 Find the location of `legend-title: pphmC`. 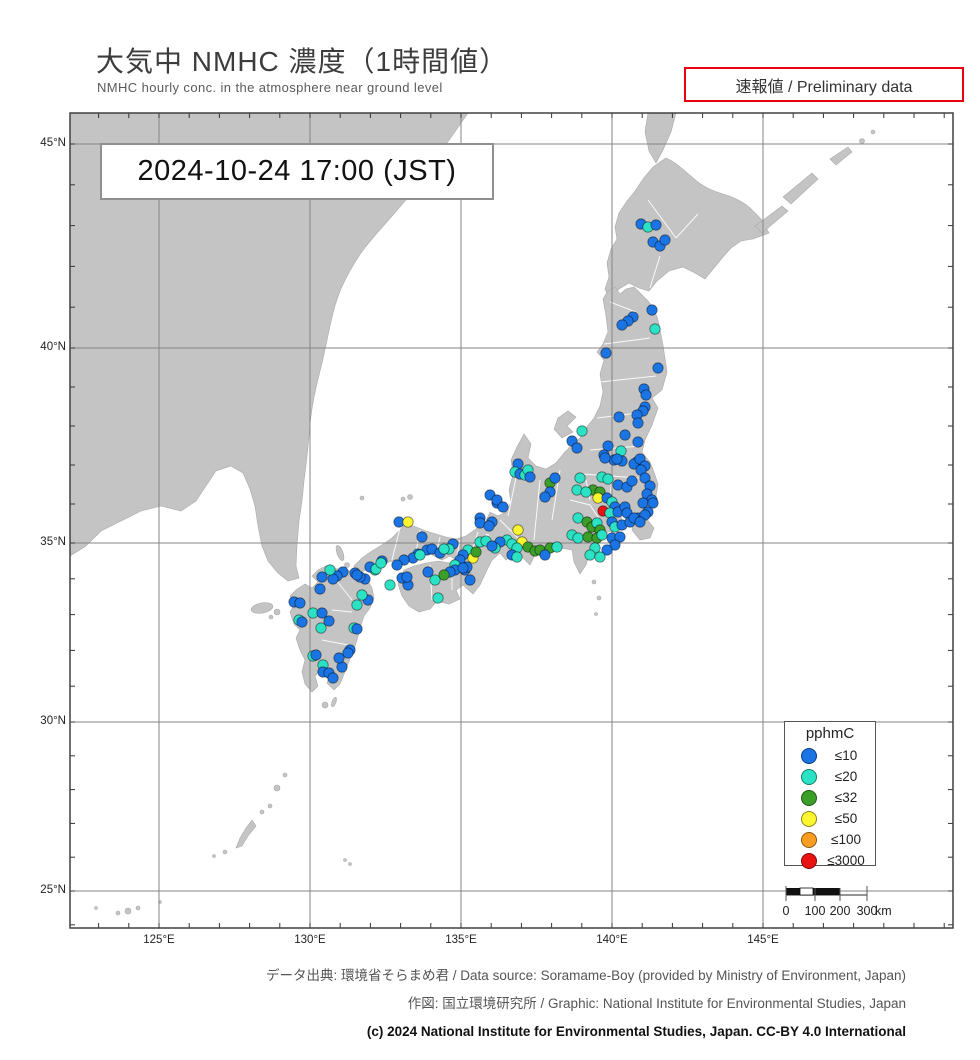

legend-title: pphmC is located at coordinates (830, 733).